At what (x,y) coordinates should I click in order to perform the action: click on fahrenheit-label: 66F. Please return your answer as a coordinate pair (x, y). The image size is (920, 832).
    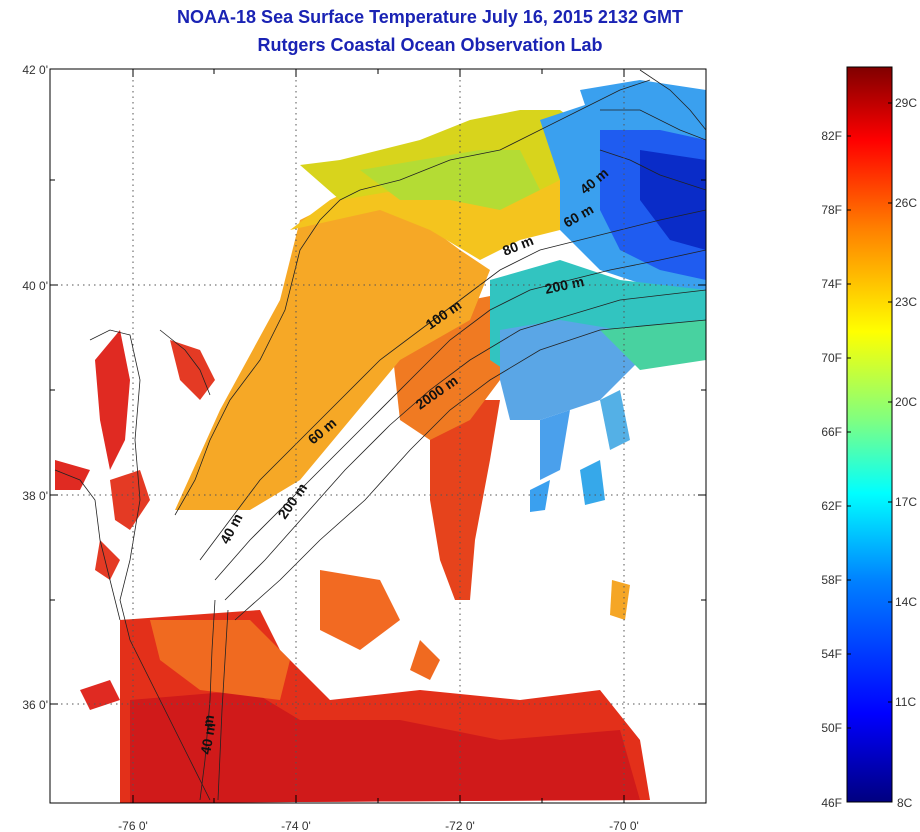
    Looking at the image, I should click on (831, 432).